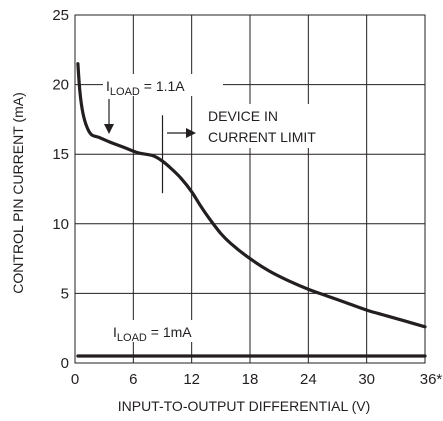  What do you see at coordinates (132, 338) in the screenshot?
I see `annotation-load-low-sub: LOAD` at bounding box center [132, 338].